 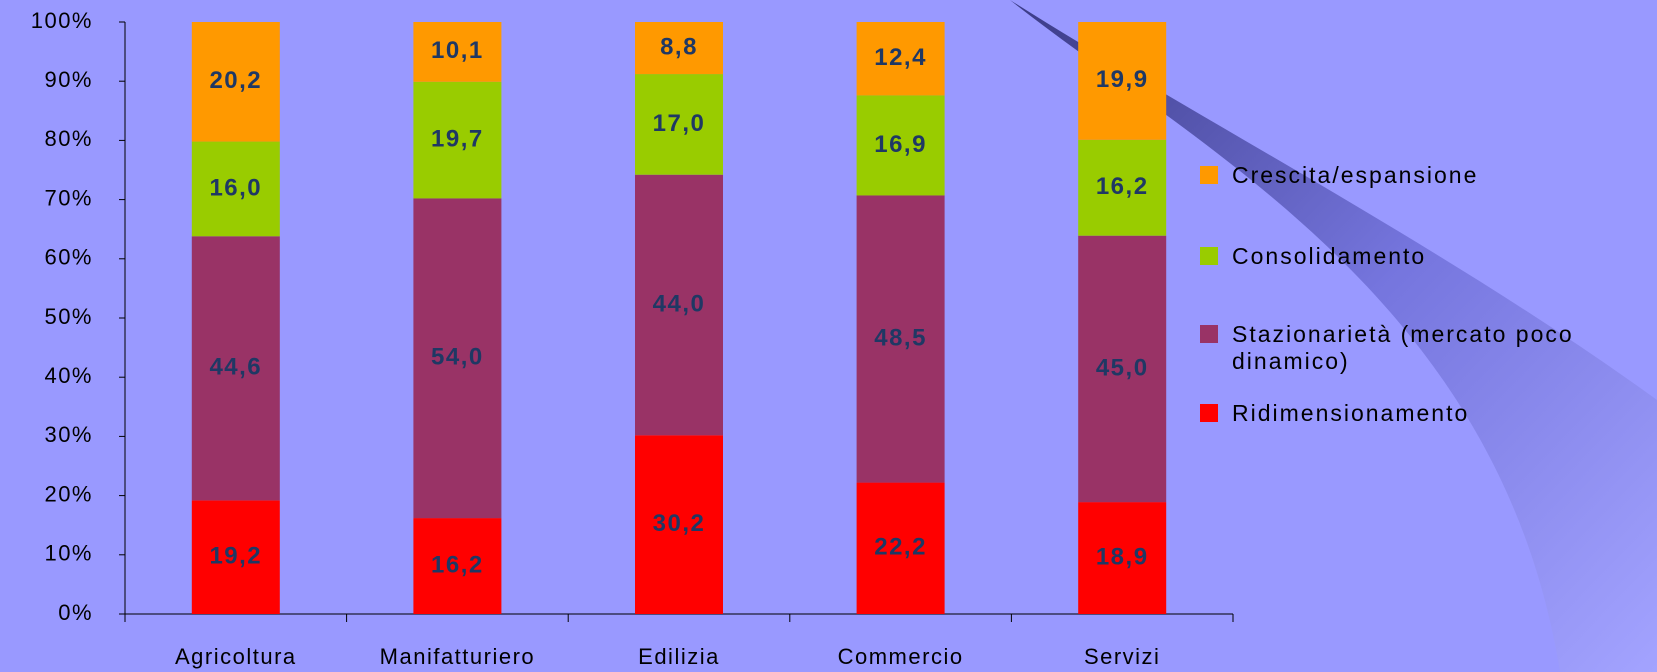 I want to click on legend-item: Crescita/espansione, so click(x=1425, y=175).